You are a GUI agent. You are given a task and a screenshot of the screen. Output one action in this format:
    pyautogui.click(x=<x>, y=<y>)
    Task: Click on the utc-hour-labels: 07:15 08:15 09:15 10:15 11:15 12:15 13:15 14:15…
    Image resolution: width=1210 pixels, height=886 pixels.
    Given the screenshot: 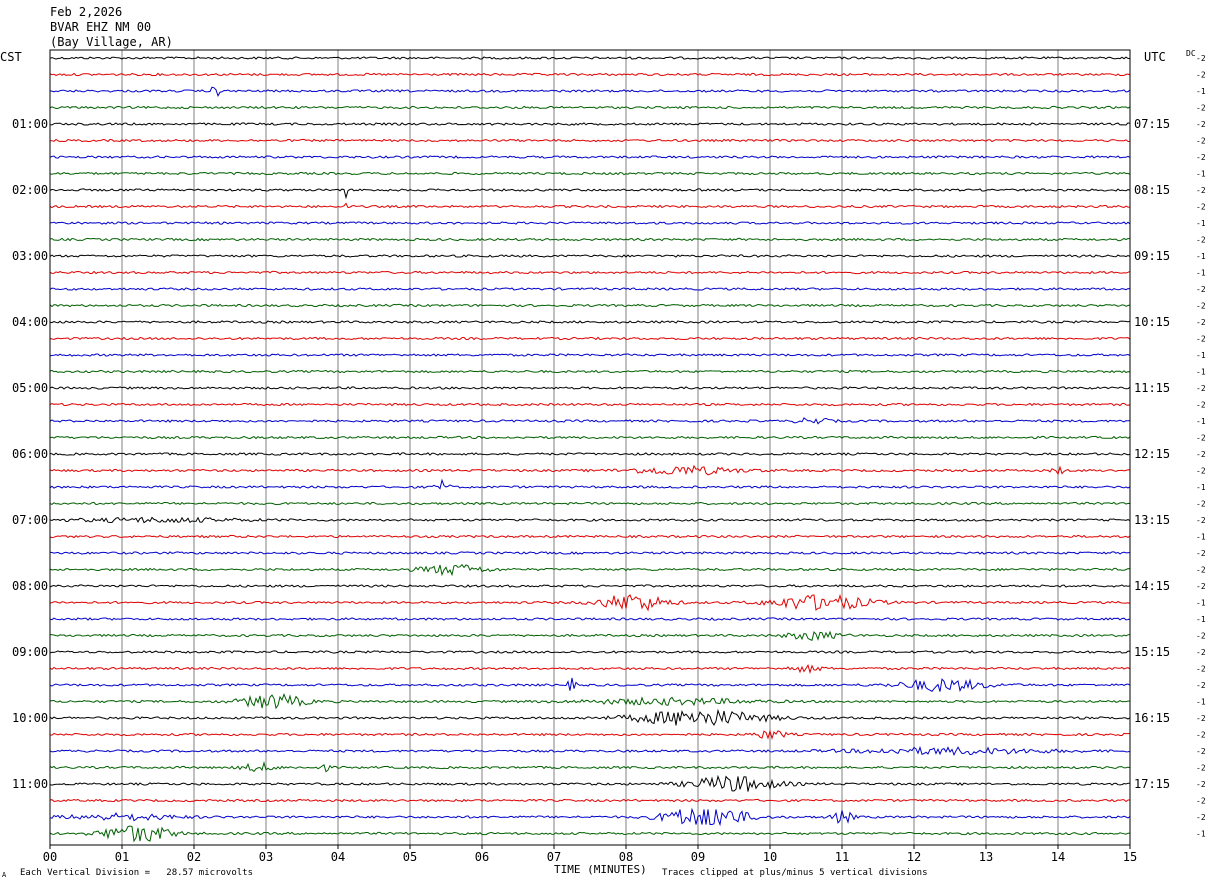 What is the action you would take?
    pyautogui.click(x=1152, y=454)
    